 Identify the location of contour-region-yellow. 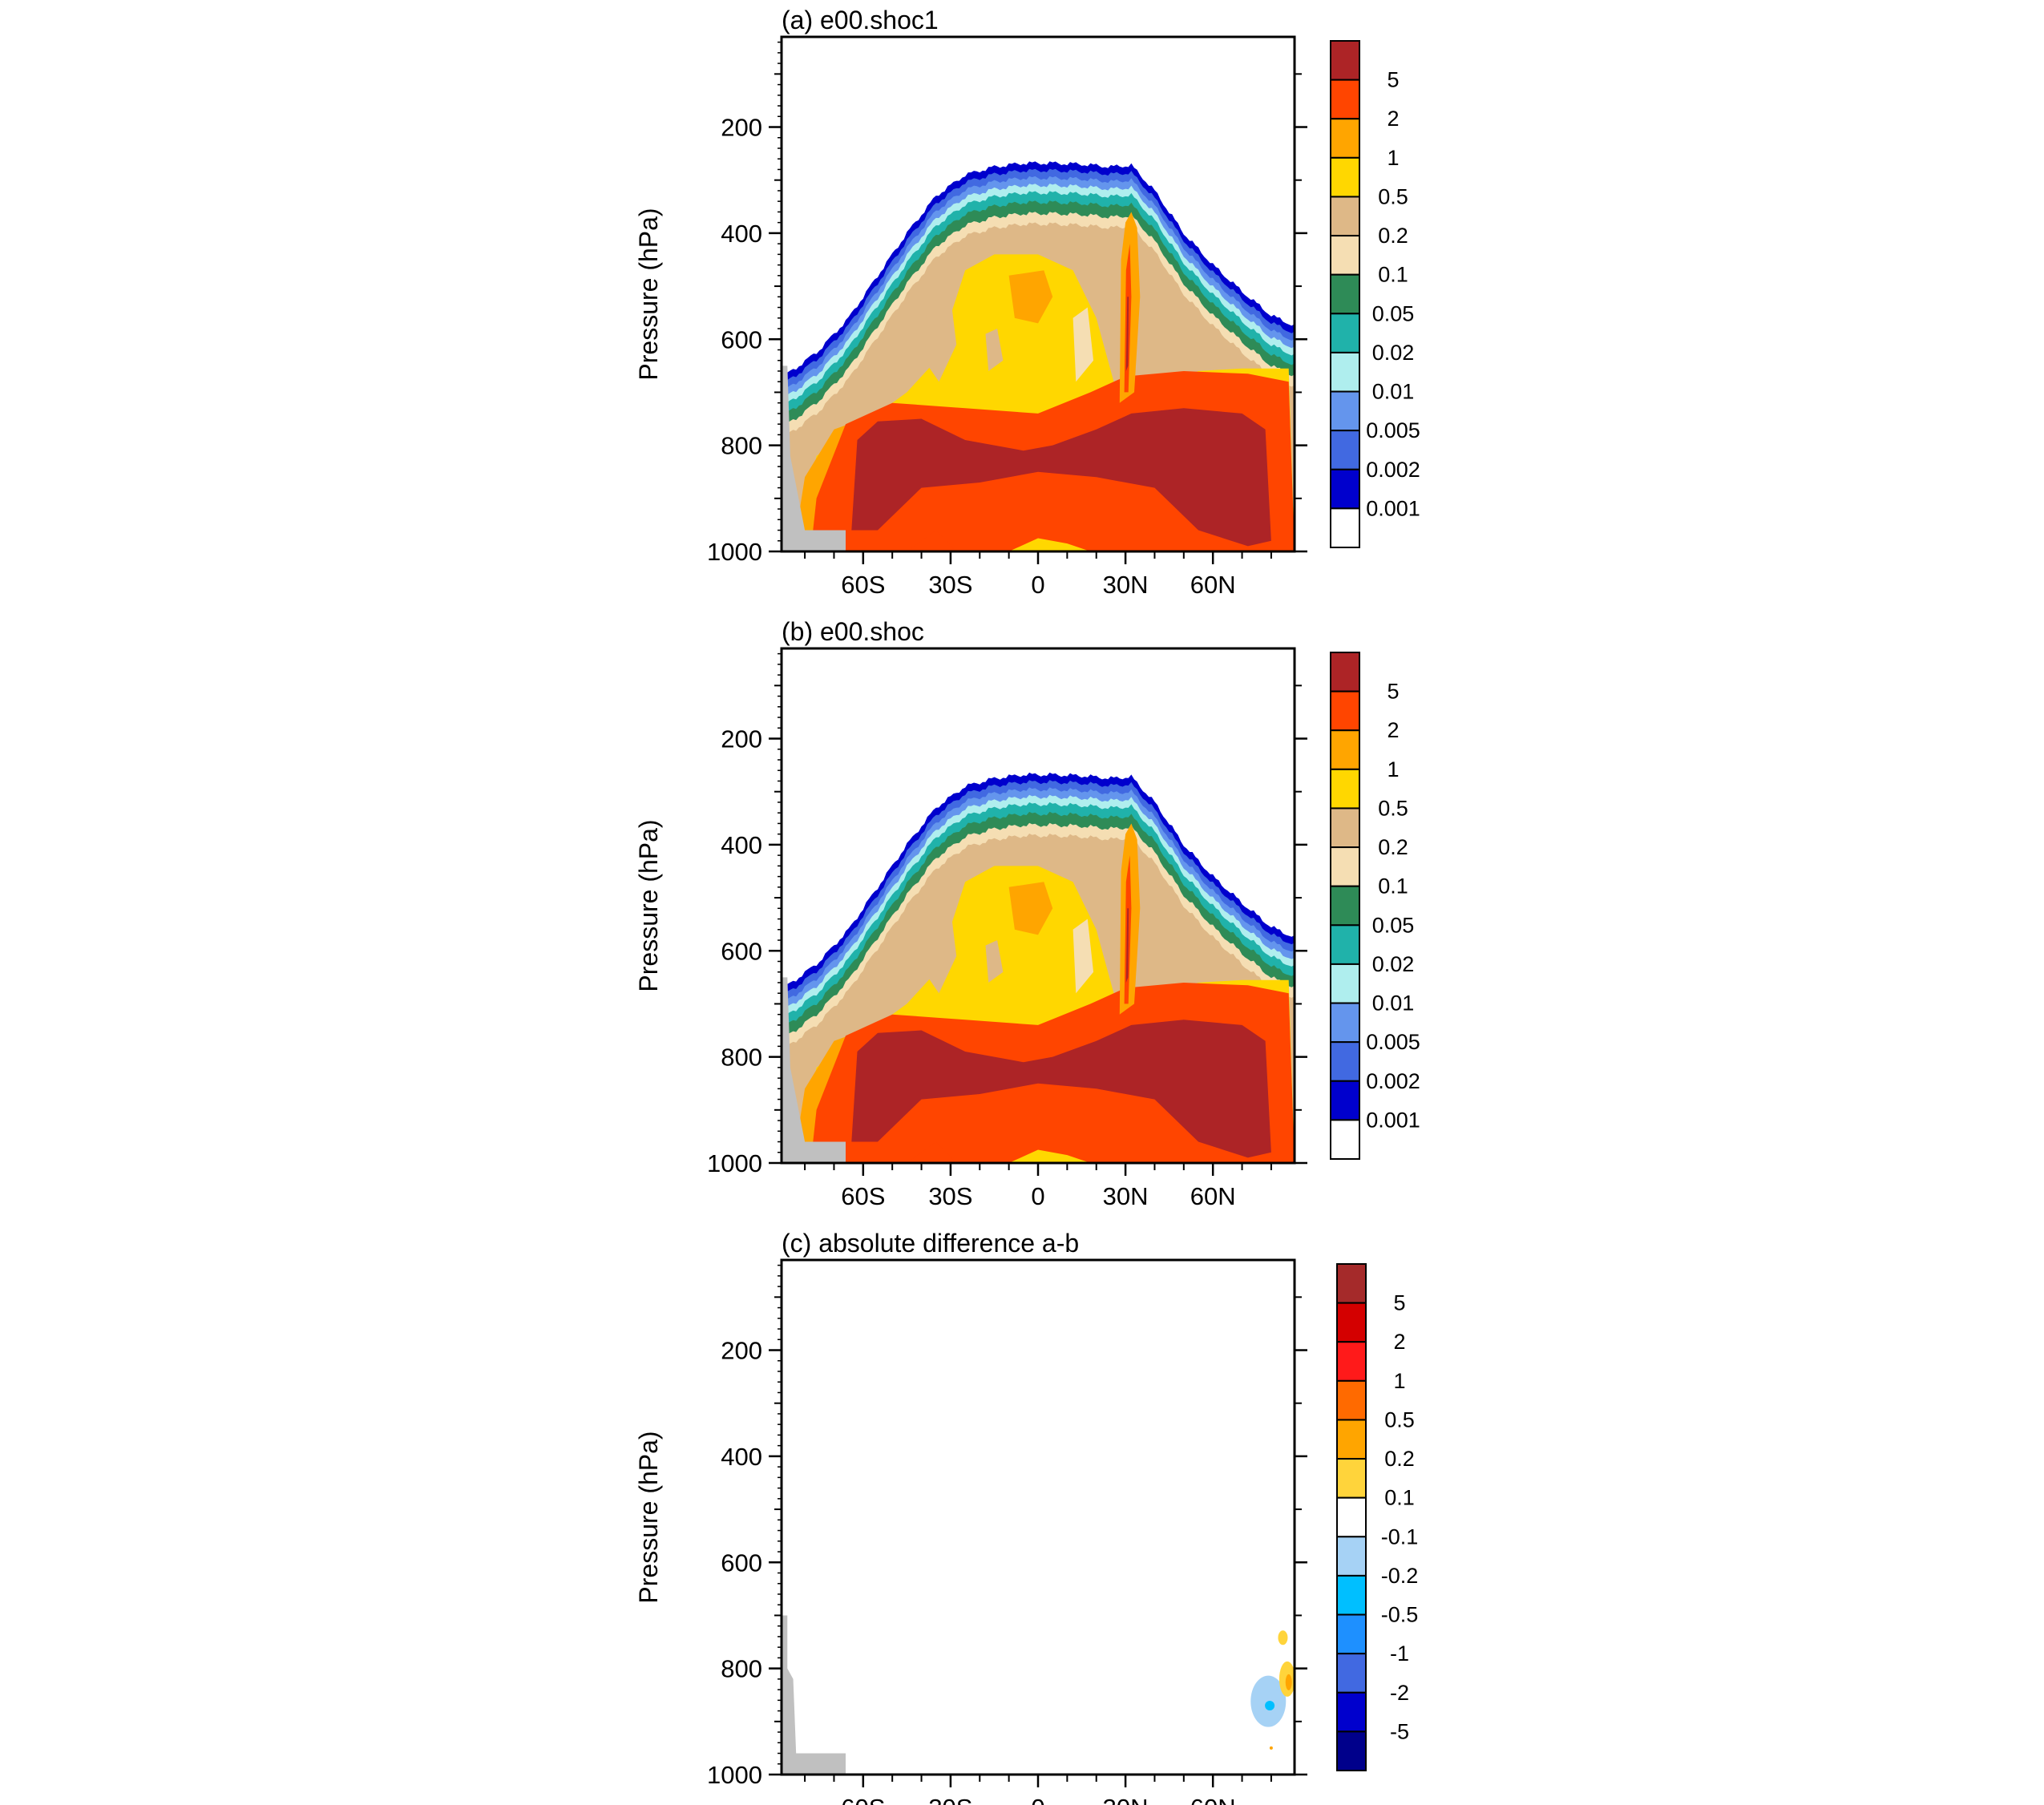
(1049, 1156).